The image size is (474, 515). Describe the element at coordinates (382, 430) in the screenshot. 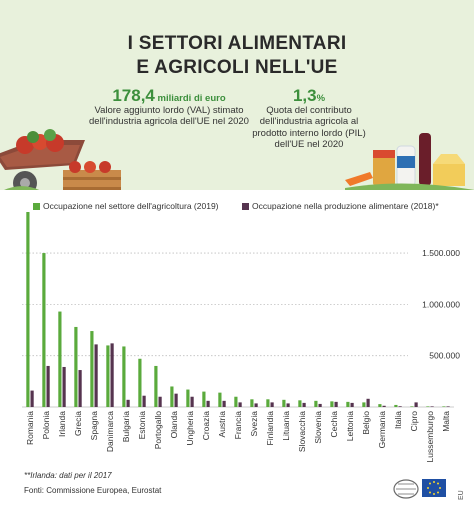

I see `x-category-label: Germania` at that location.